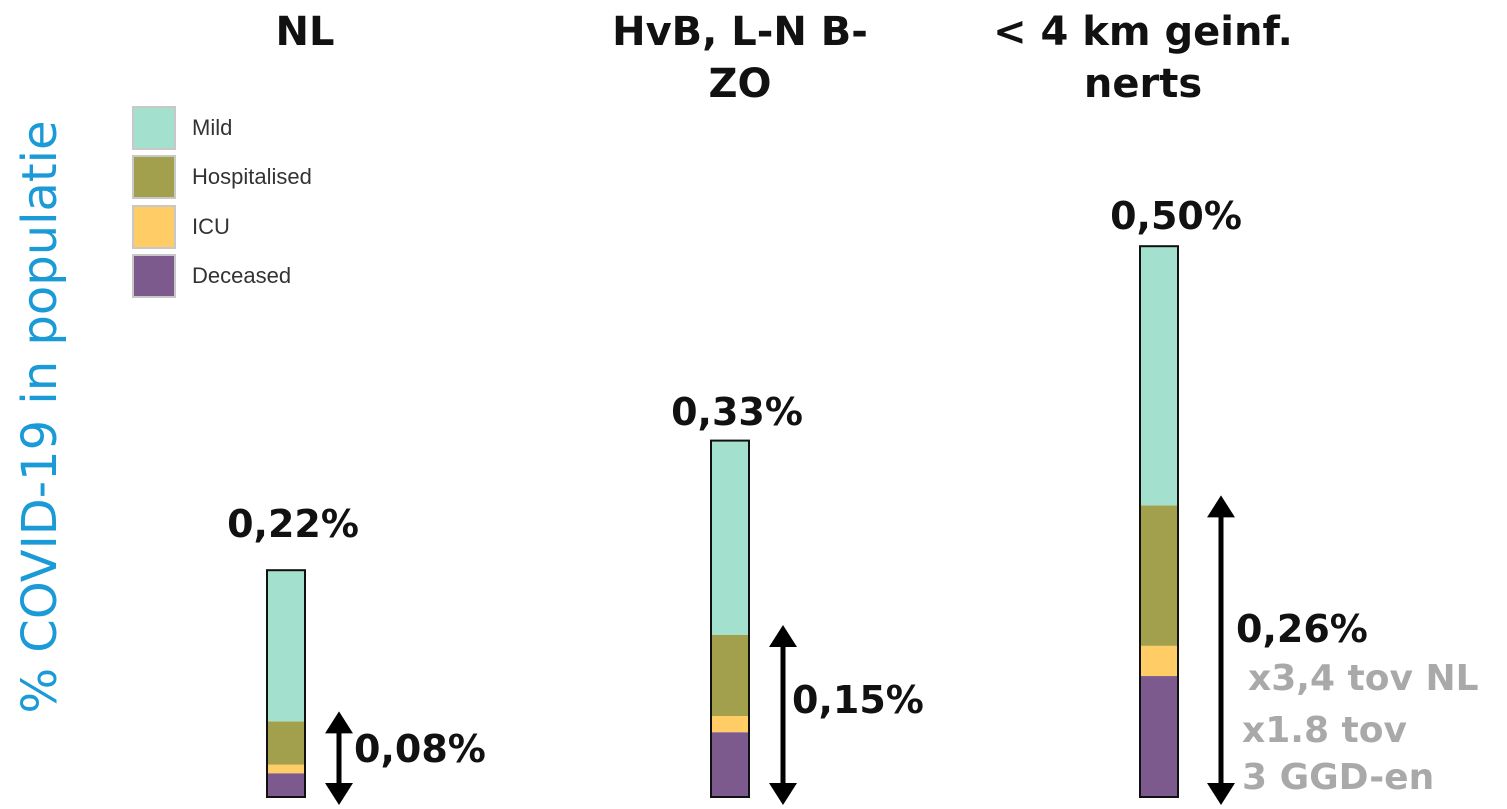 Image resolution: width=1507 pixels, height=809 pixels. Describe the element at coordinates (740, 84) in the screenshot. I see `category-title-line: ZO` at that location.